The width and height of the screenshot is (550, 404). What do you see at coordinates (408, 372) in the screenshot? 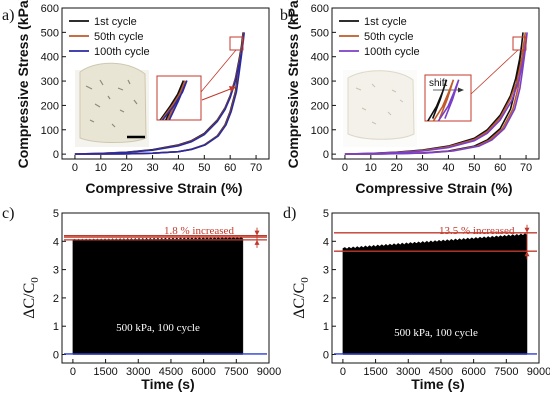
I see `panel-d-xtick-label: 3000` at bounding box center [408, 372].